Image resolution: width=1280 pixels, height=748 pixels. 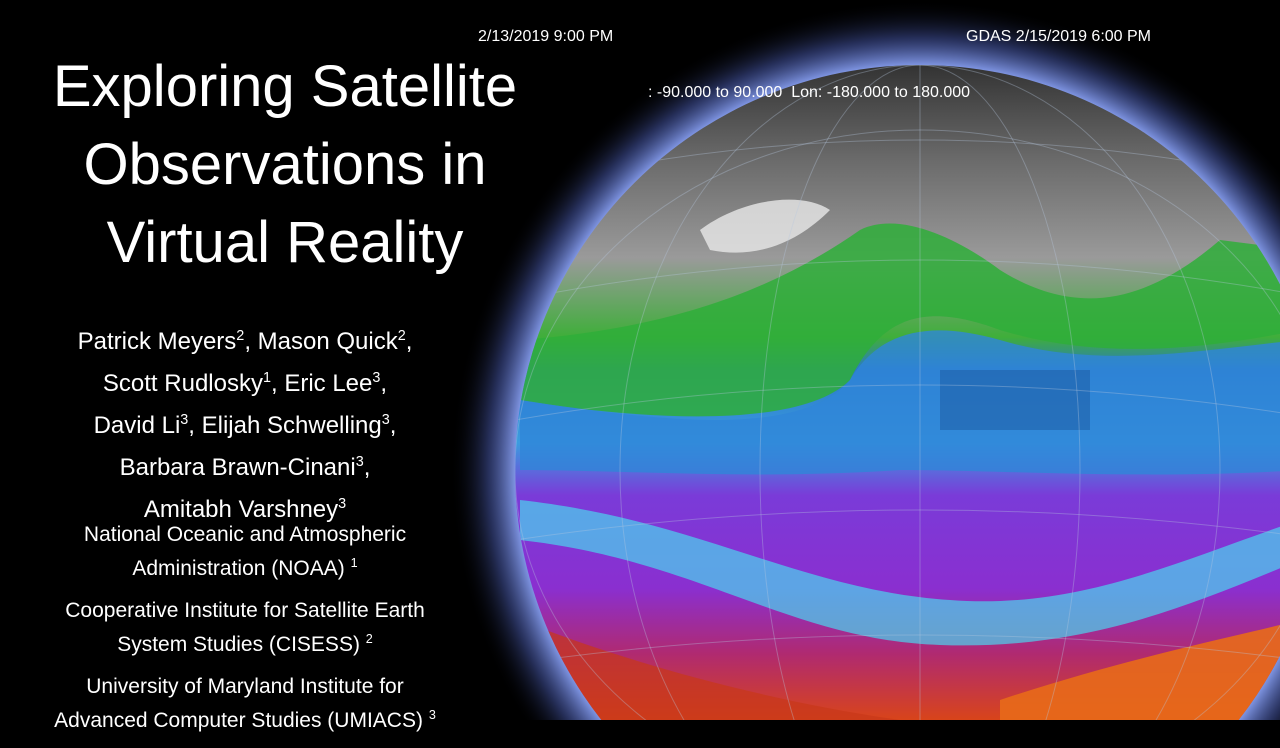 What do you see at coordinates (241, 568) in the screenshot?
I see `affiliation-text: Administration (NOAA)` at bounding box center [241, 568].